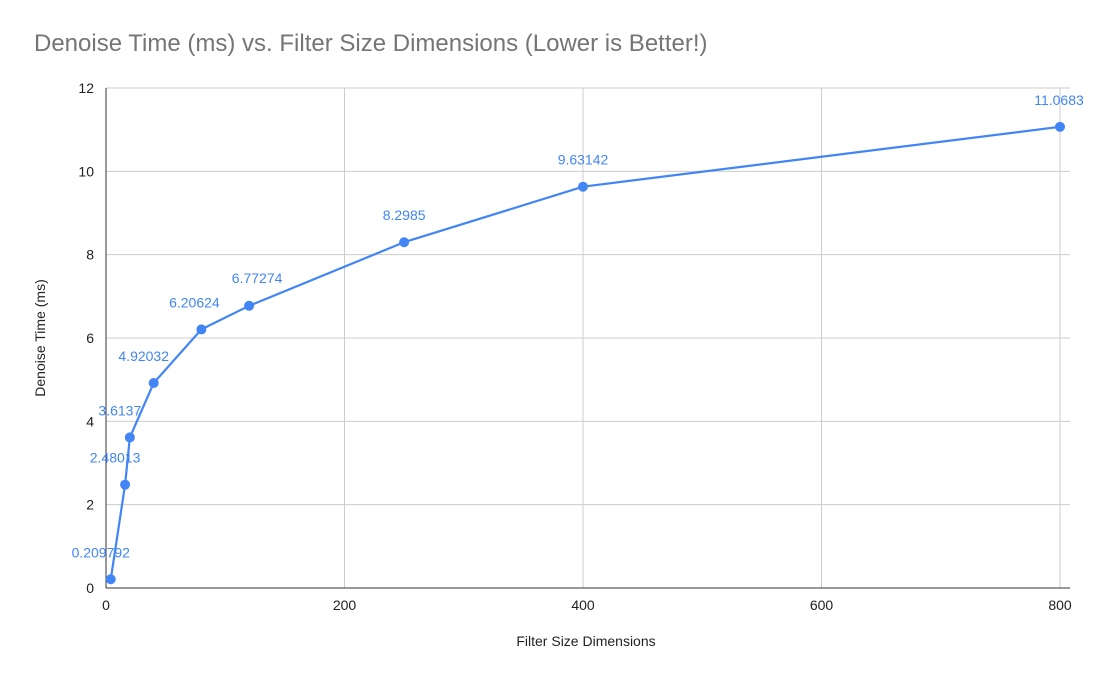  Describe the element at coordinates (119, 410) in the screenshot. I see `data-label: 3.6137` at that location.